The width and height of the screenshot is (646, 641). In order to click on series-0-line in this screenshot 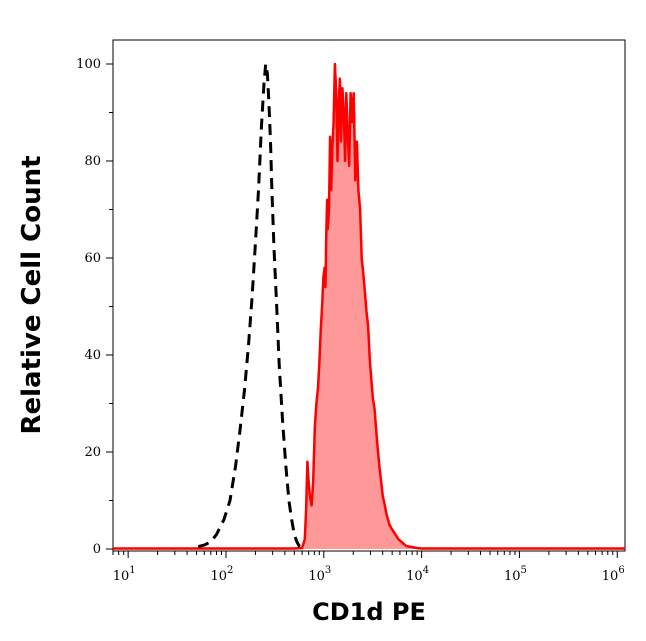, I will do `click(251, 306)`.